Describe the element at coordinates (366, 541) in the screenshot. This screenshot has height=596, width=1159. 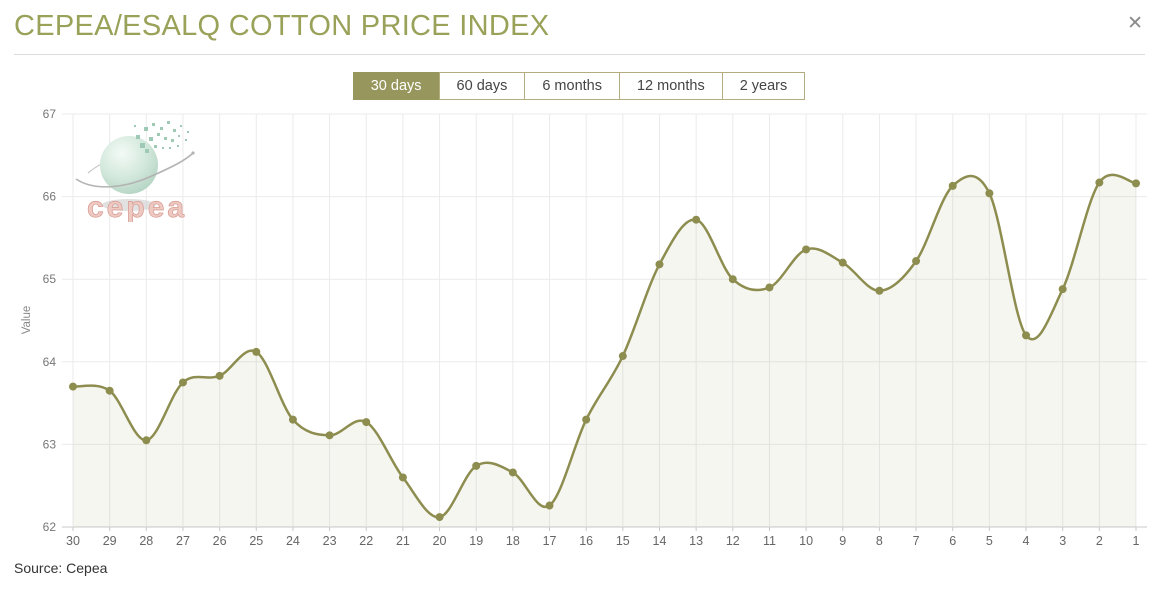
I see `x-tick-label: 22` at that location.